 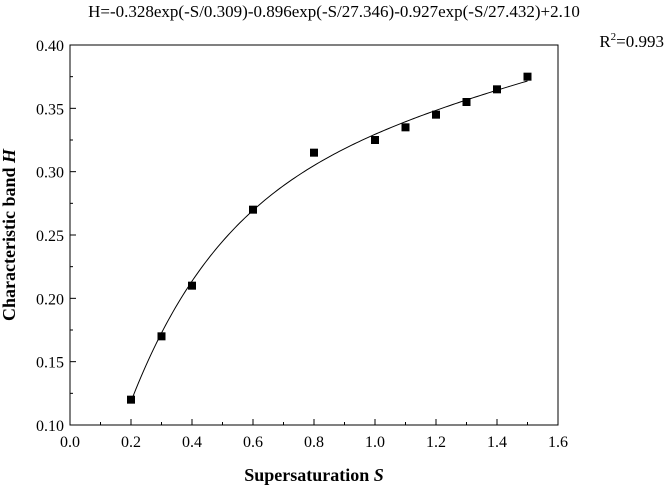 What do you see at coordinates (50, 46) in the screenshot?
I see `y-tick-label: 0.40` at bounding box center [50, 46].